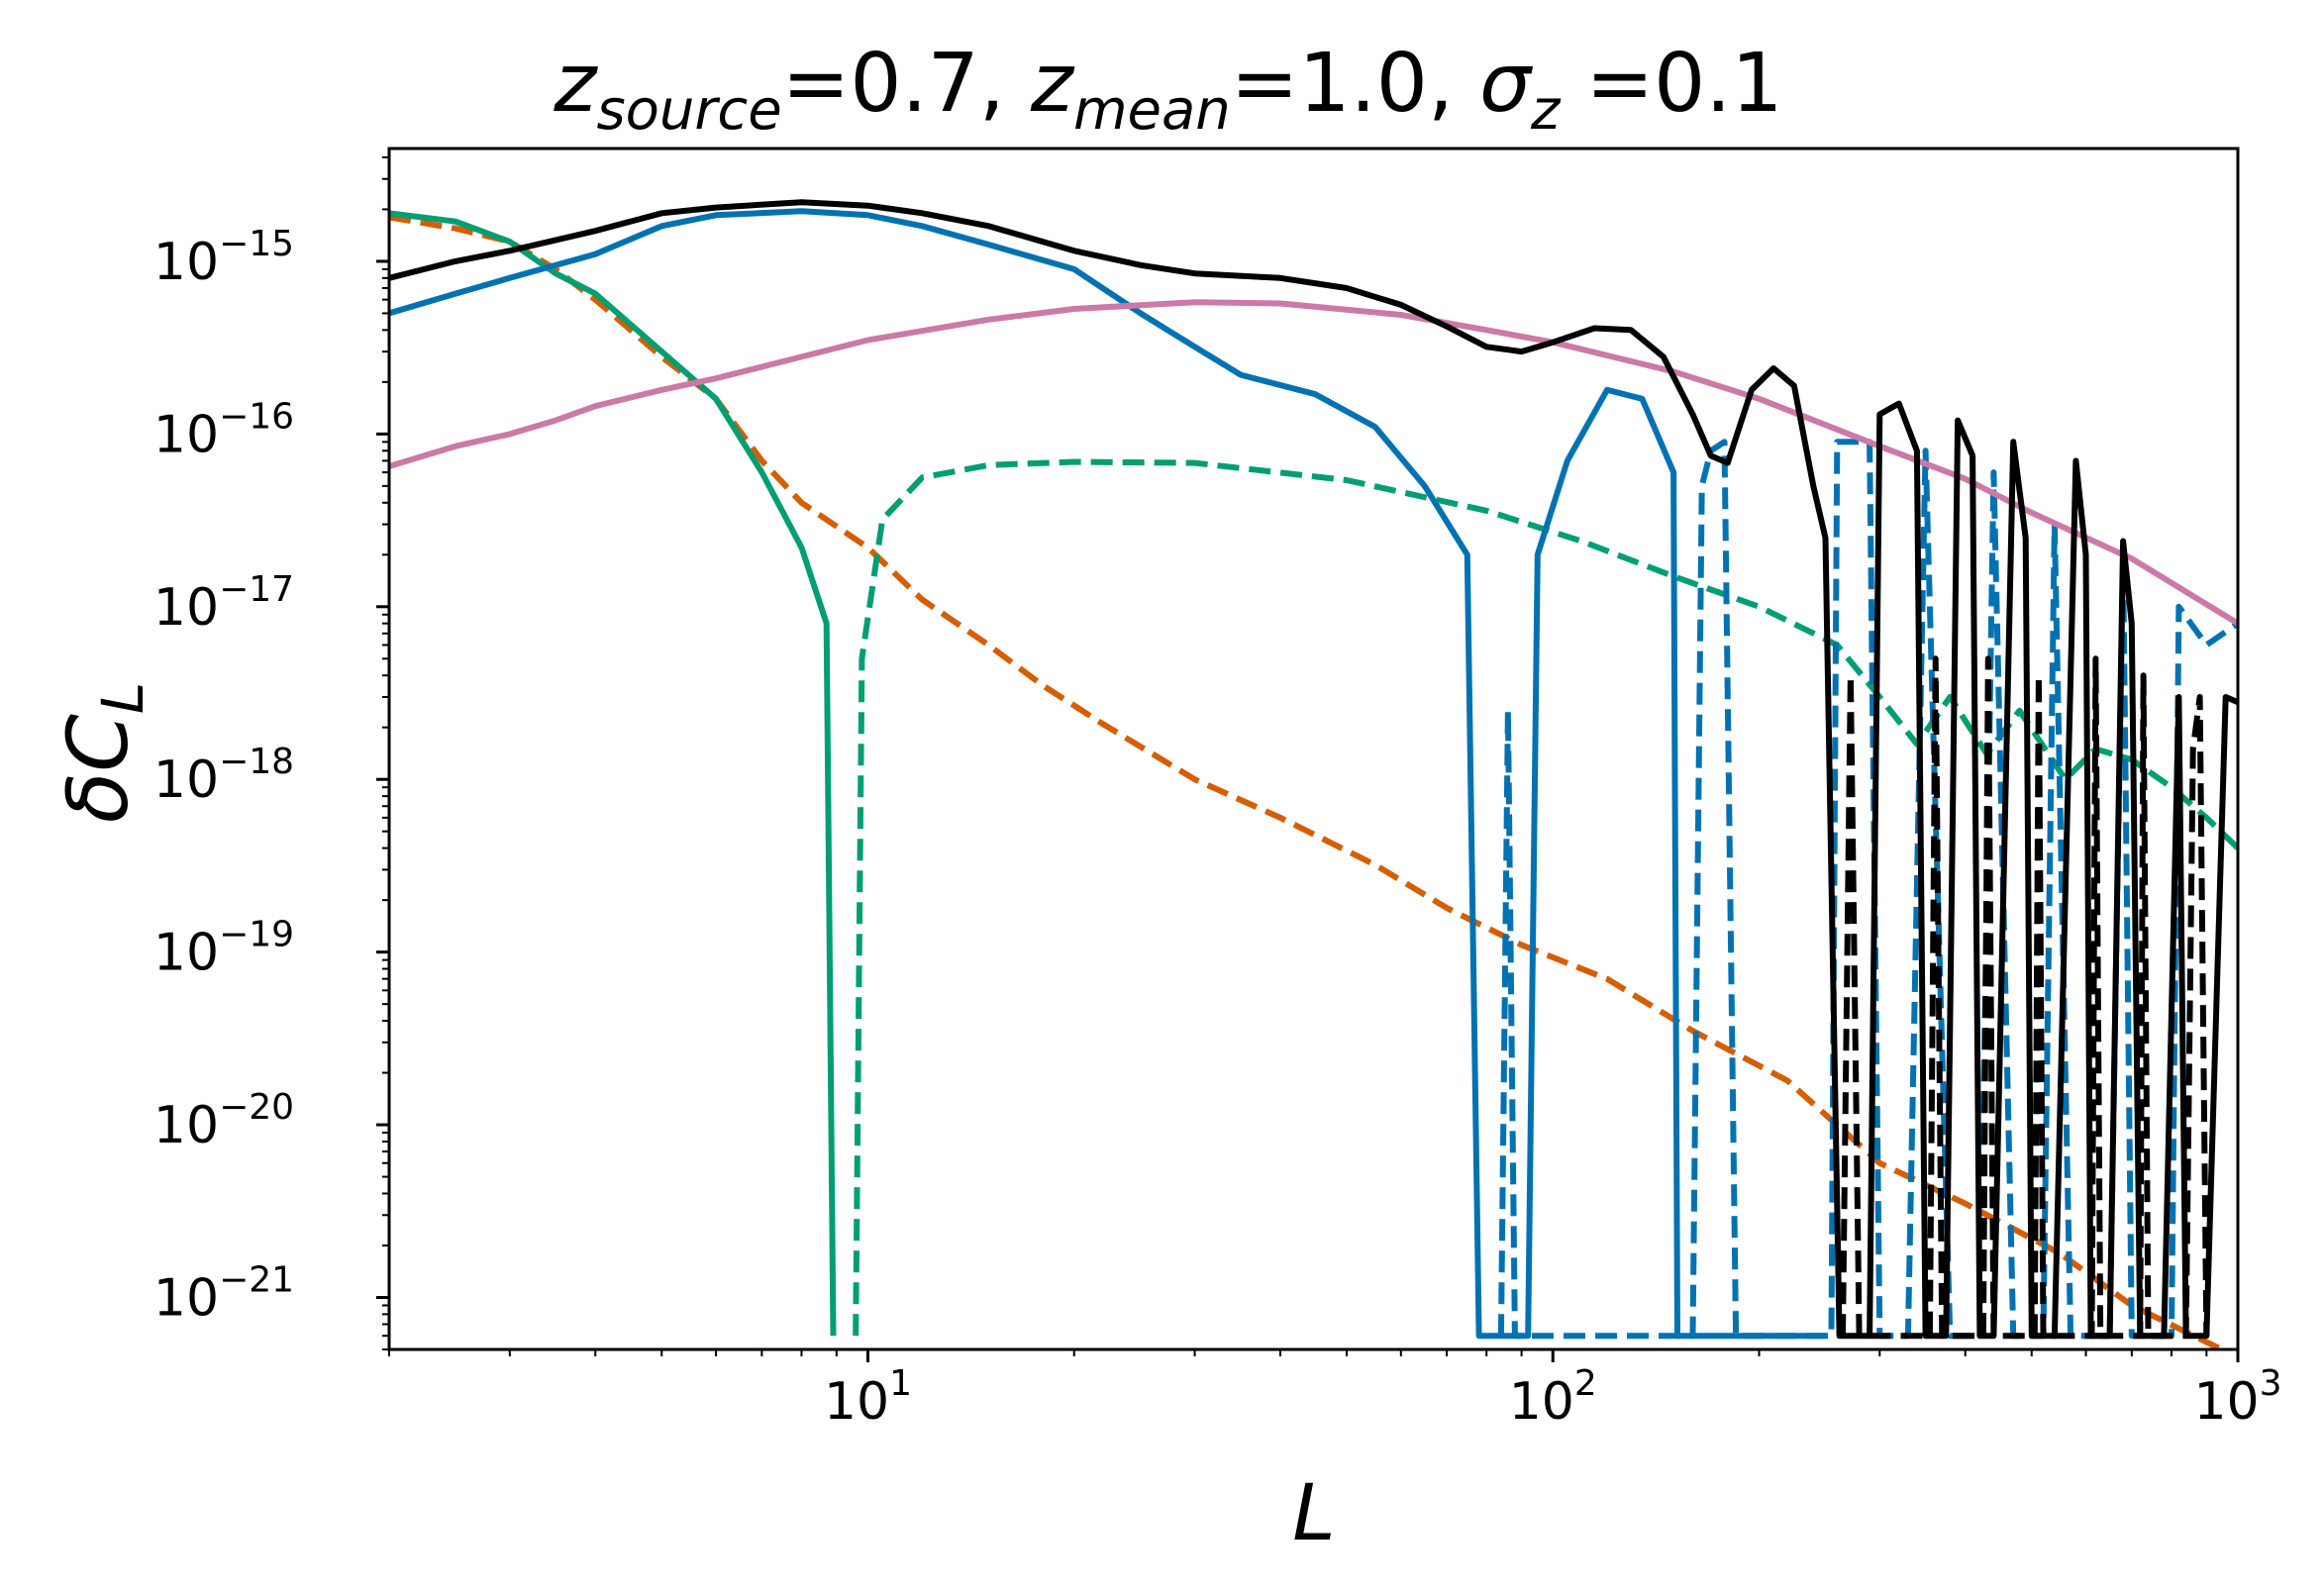 This screenshot has width=2324, height=1594. What do you see at coordinates (1167, 90) in the screenshot?
I see `chart-title: zsource=0.7, zmean=1.0, σz =0.1` at bounding box center [1167, 90].